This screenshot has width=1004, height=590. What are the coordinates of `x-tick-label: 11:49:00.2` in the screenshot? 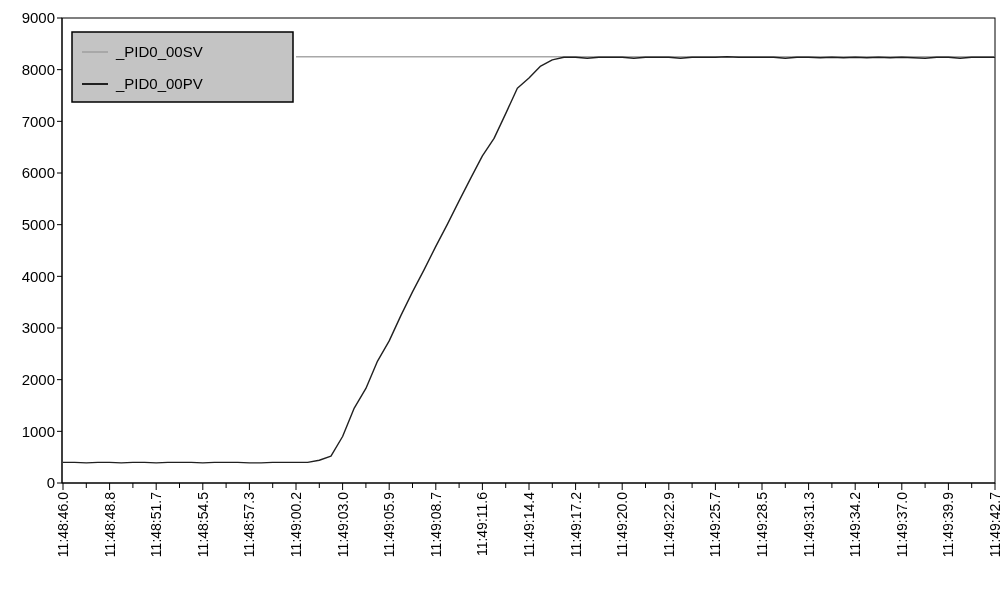 It's located at (295, 524).